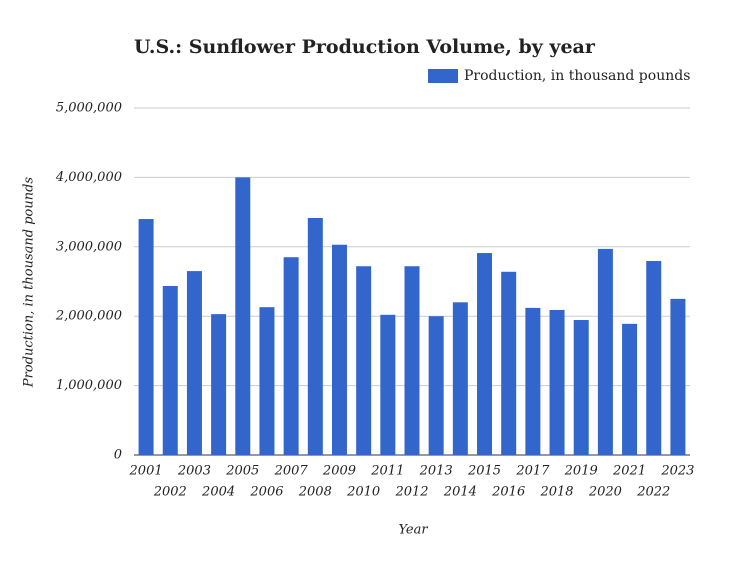 This screenshot has width=750, height=563. What do you see at coordinates (291, 471) in the screenshot?
I see `x-tick-label: 2007` at bounding box center [291, 471].